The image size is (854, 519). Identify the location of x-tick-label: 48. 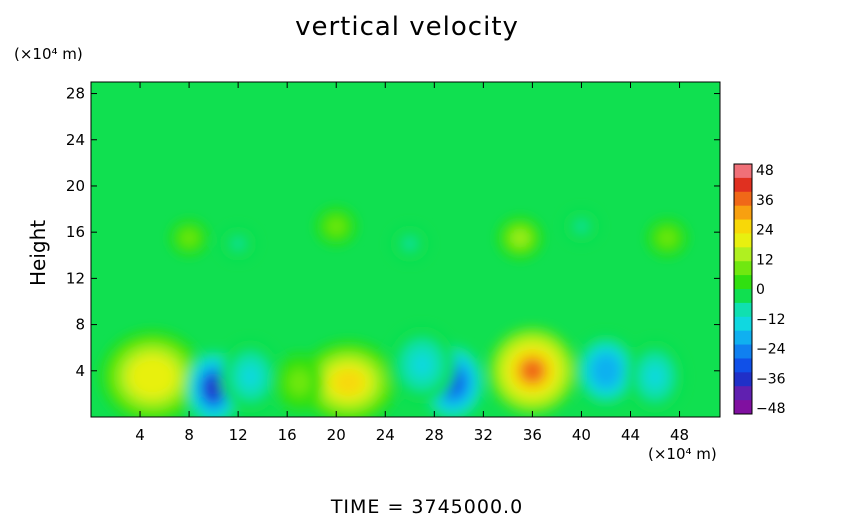
(679, 435).